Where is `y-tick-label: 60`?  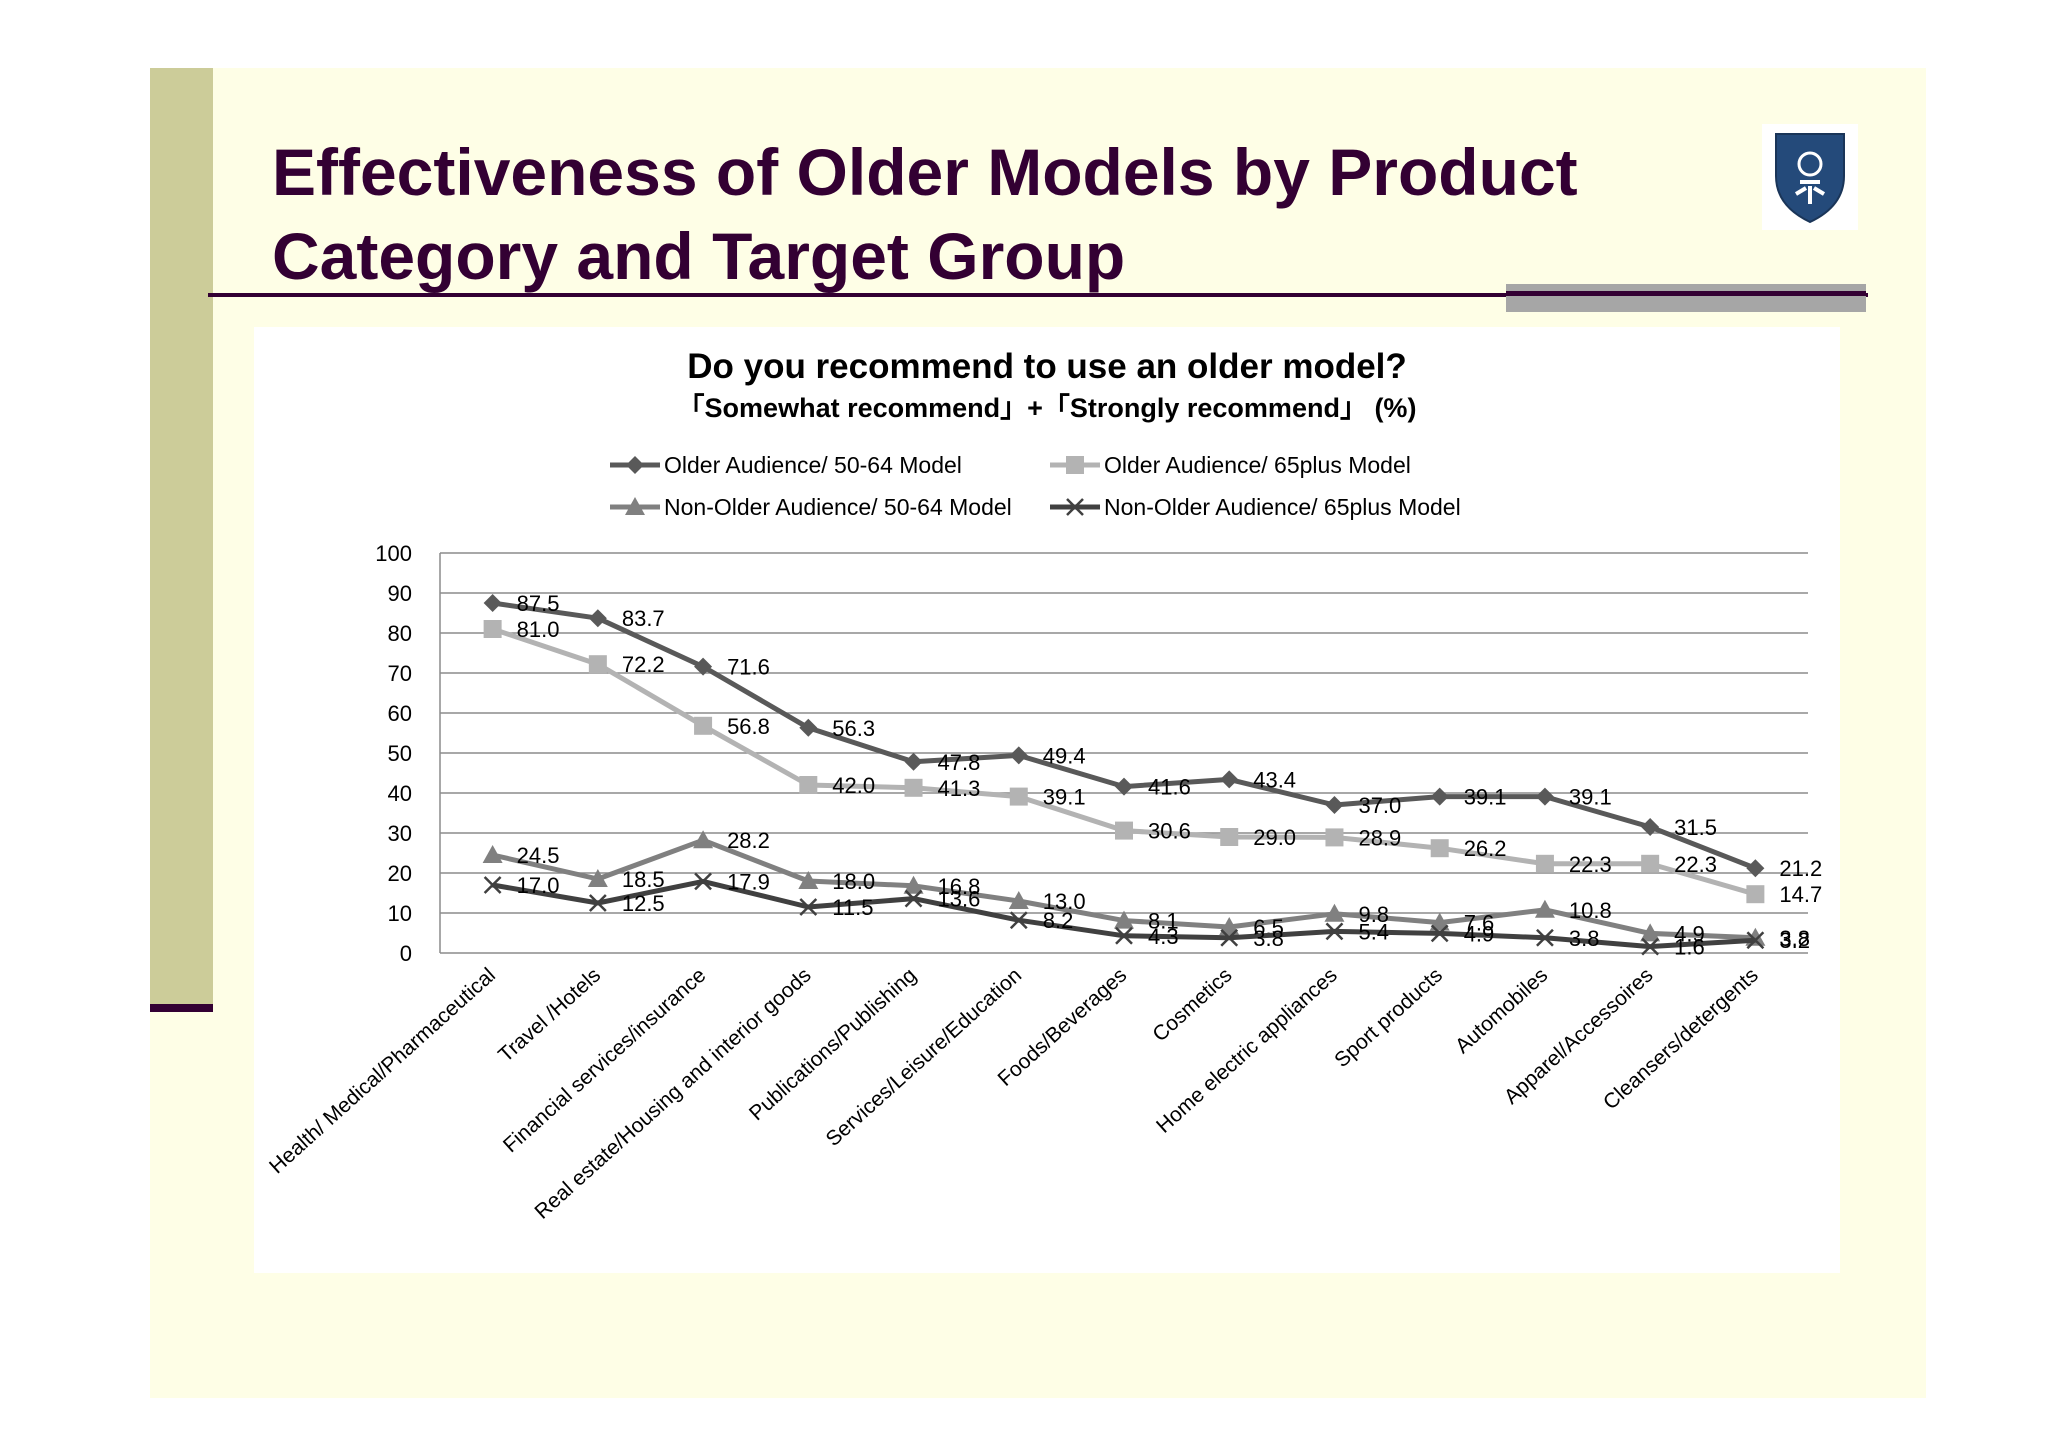 y-tick-label: 60 is located at coordinates (400, 713).